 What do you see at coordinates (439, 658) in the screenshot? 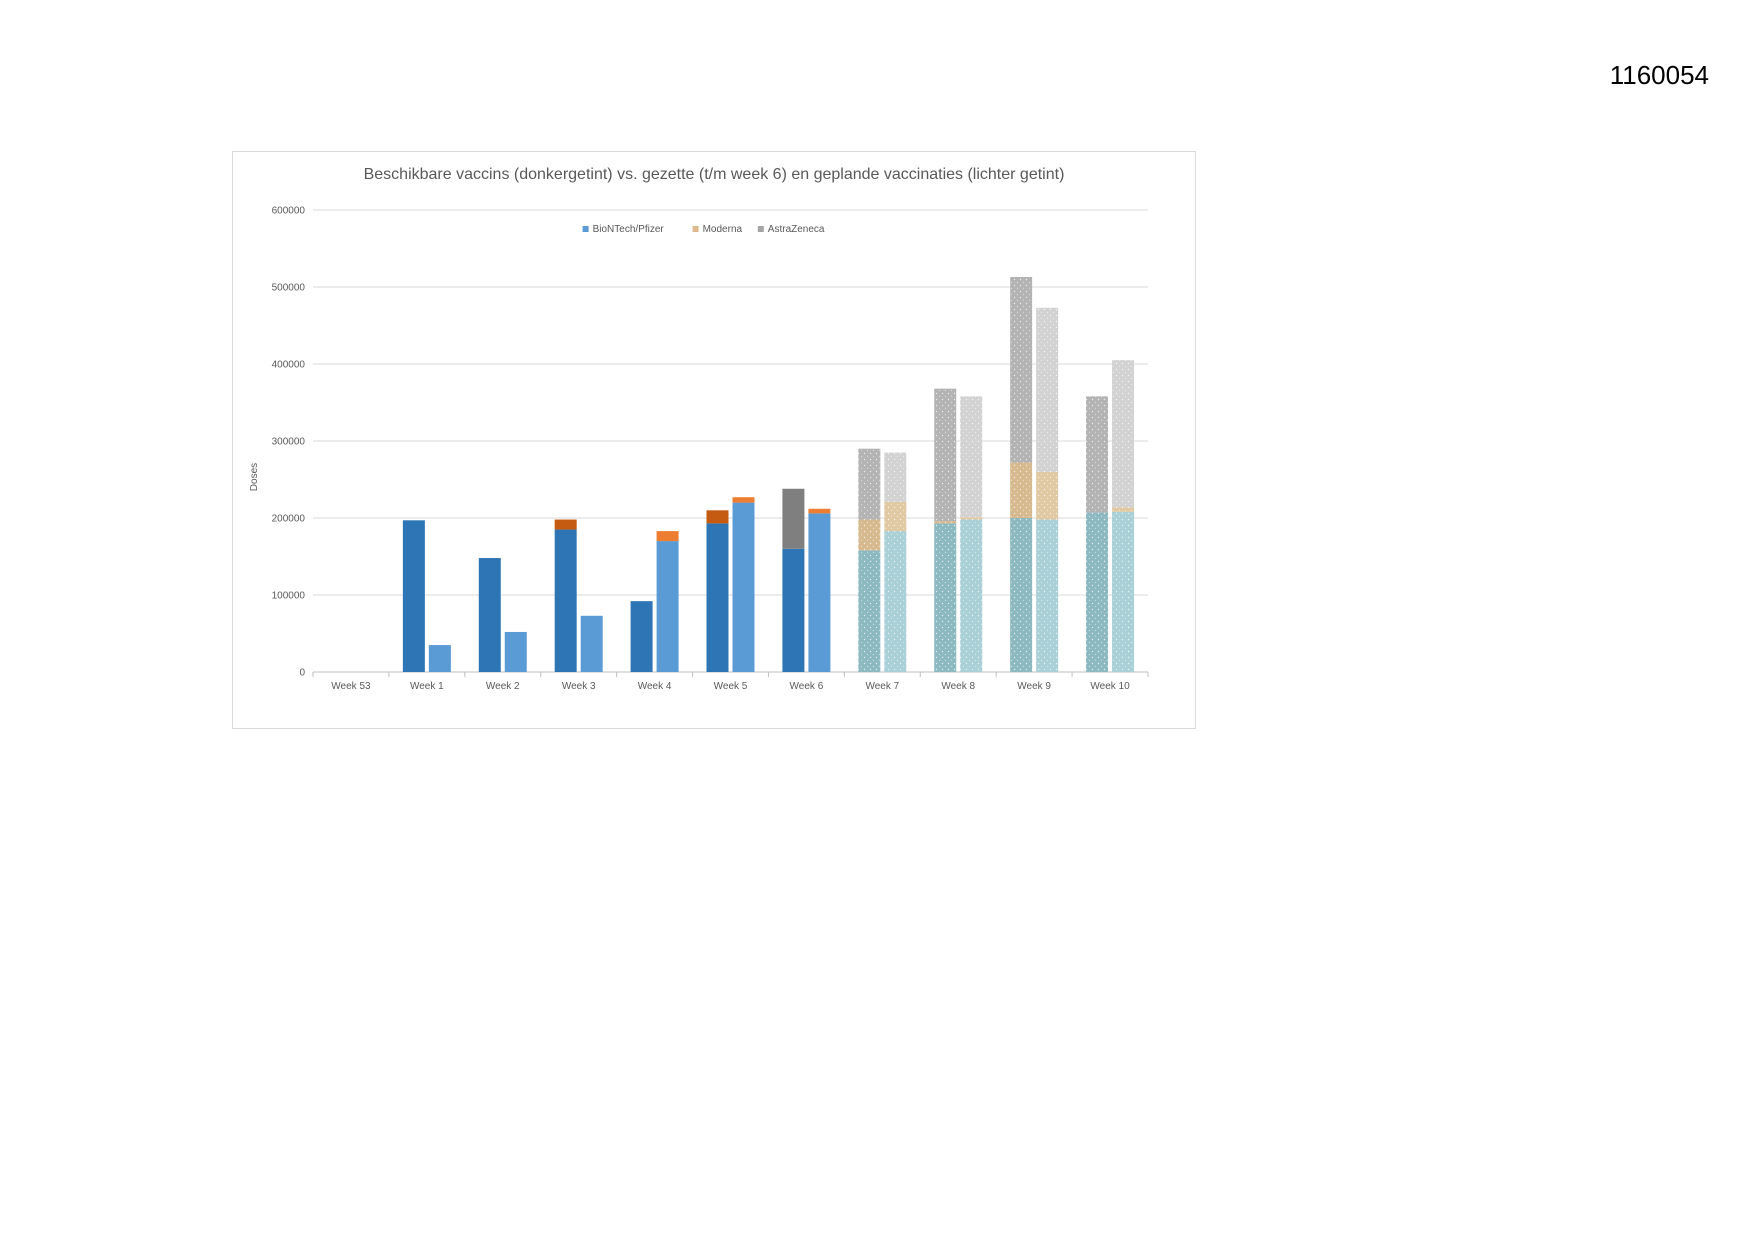
I see `bar-week-1-administered-planned-biontech-pfizer` at bounding box center [439, 658].